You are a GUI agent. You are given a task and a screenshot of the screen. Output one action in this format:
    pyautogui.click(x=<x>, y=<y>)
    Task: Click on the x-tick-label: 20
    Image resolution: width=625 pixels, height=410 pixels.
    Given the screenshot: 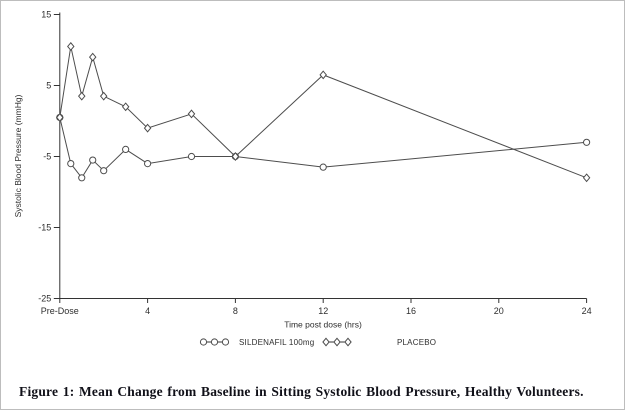 What is the action you would take?
    pyautogui.click(x=499, y=311)
    